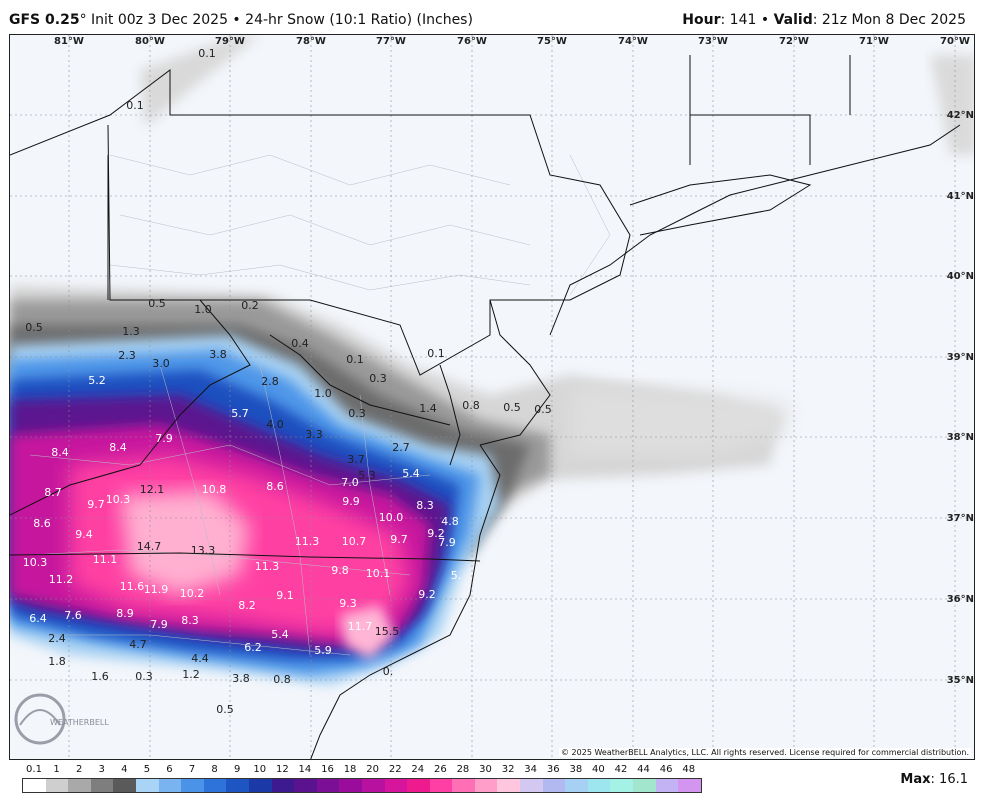 This screenshot has height=808, width=984. Describe the element at coordinates (207, 53) in the screenshot. I see `snow-value-label: 0.1` at that location.